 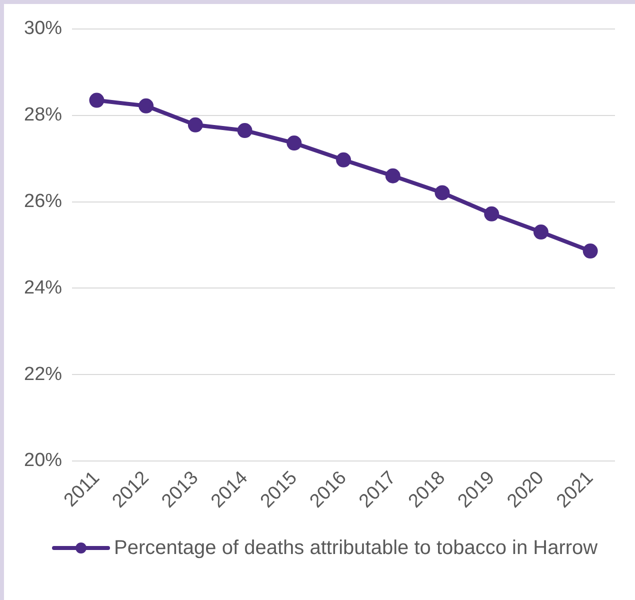 What do you see at coordinates (43, 287) in the screenshot?
I see `y-tick-label: 24%` at bounding box center [43, 287].